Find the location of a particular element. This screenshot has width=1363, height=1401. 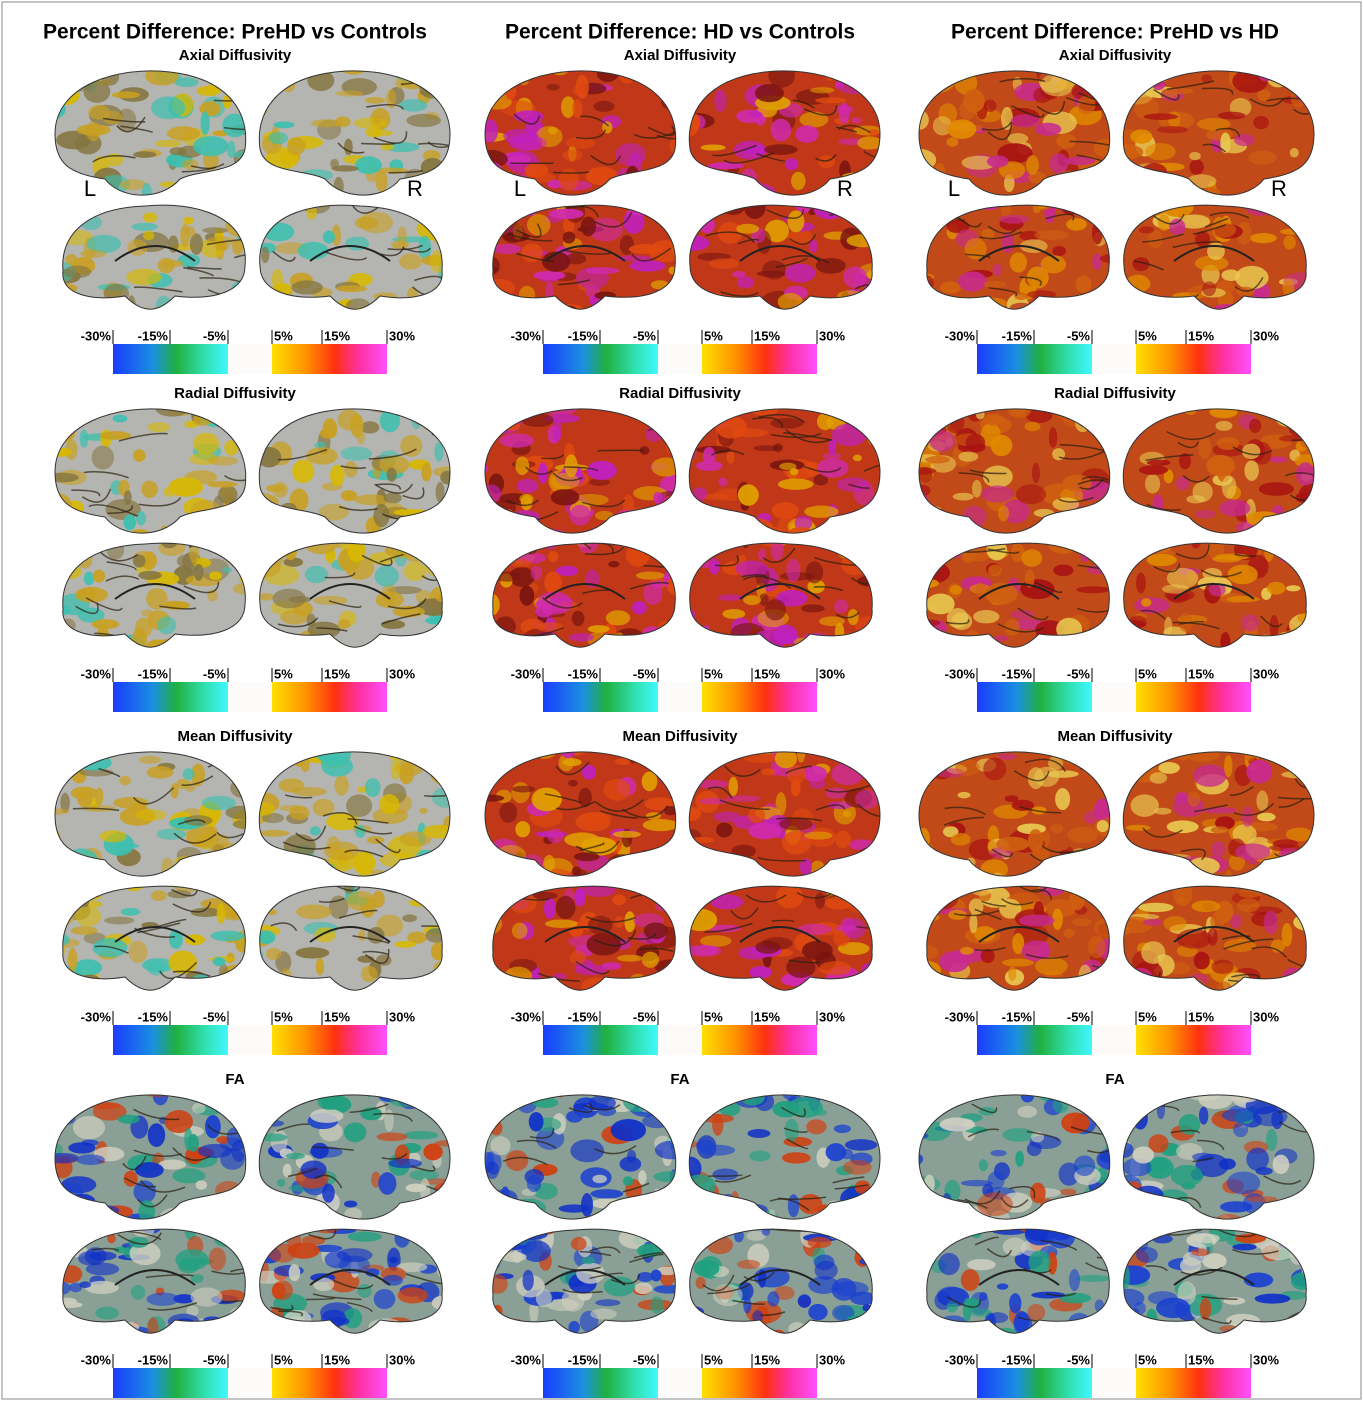

colorbar-label: -15% is located at coordinates (153, 335).